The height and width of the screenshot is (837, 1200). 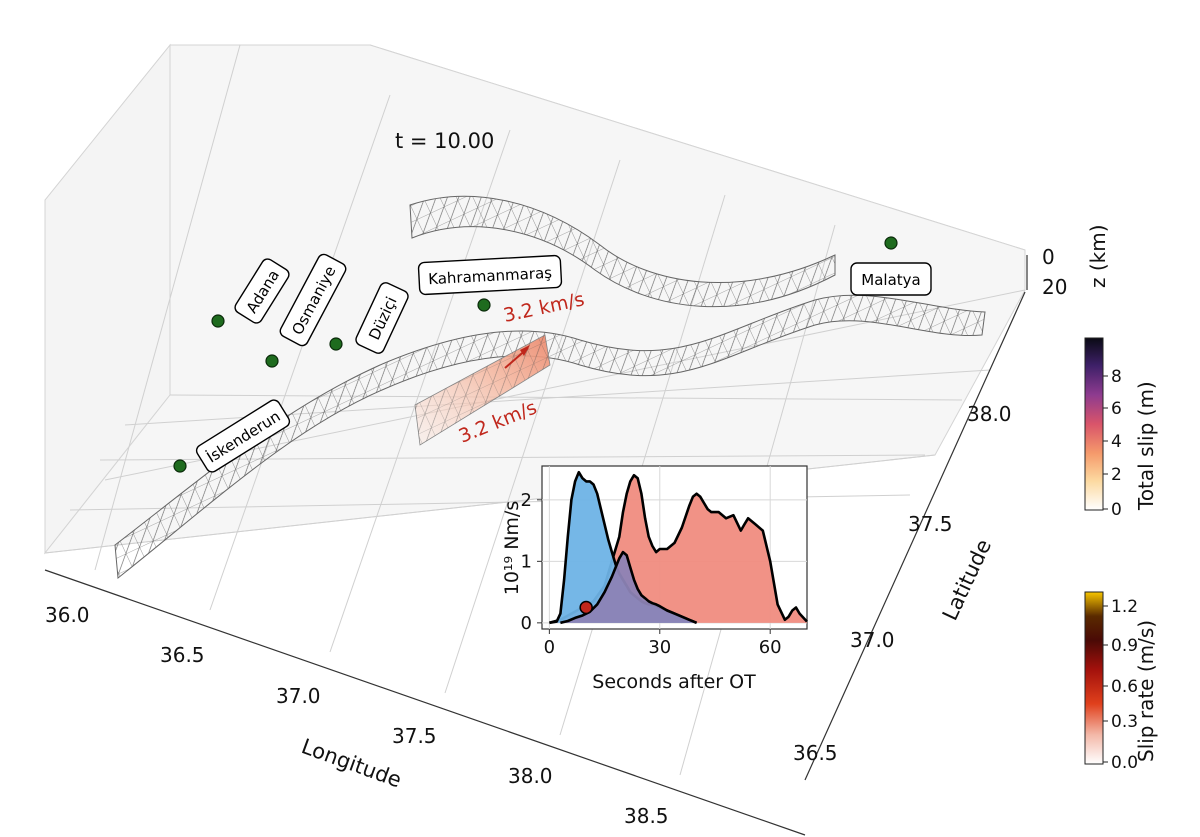 I want to click on lon-tick-38.0: 38.0, so click(x=530, y=776).